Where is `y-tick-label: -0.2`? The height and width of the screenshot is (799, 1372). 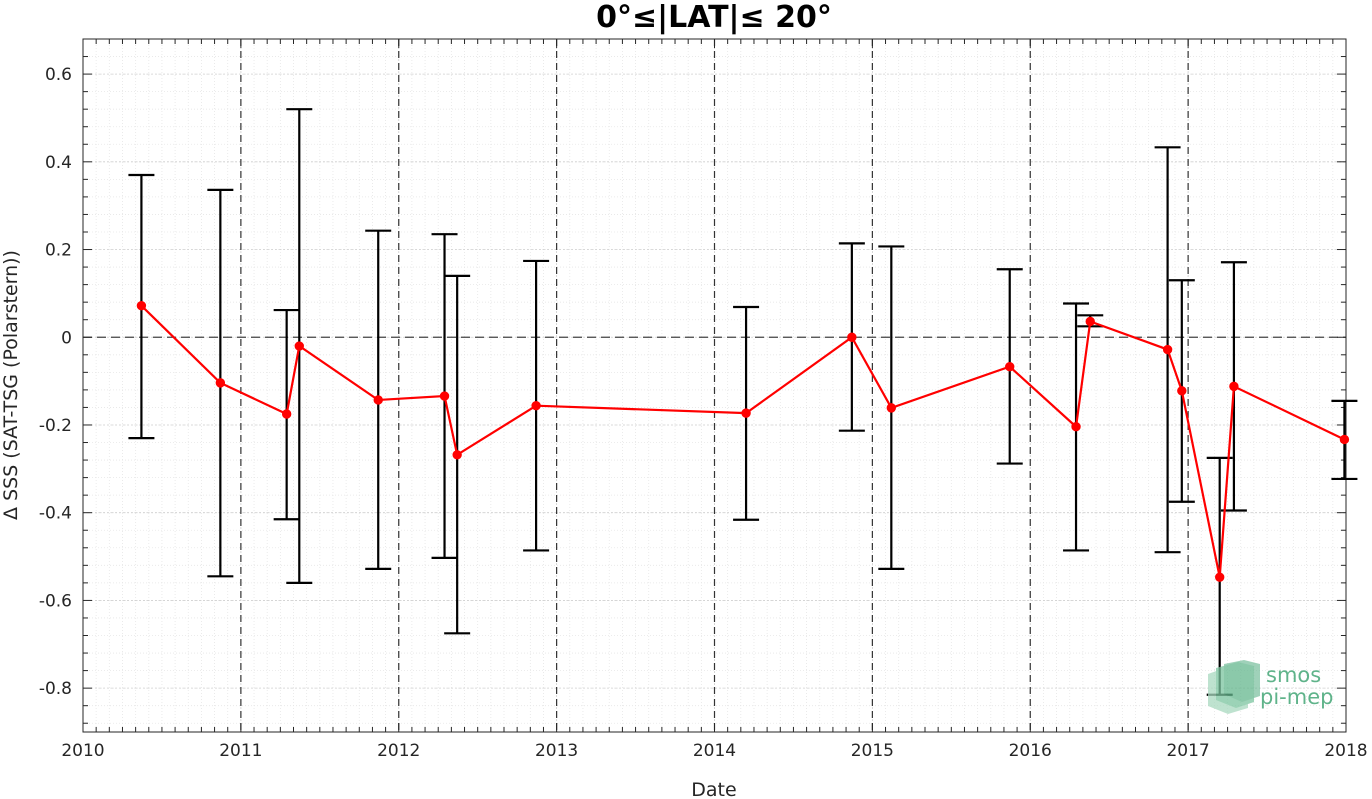 y-tick-label: -0.2 is located at coordinates (55, 426).